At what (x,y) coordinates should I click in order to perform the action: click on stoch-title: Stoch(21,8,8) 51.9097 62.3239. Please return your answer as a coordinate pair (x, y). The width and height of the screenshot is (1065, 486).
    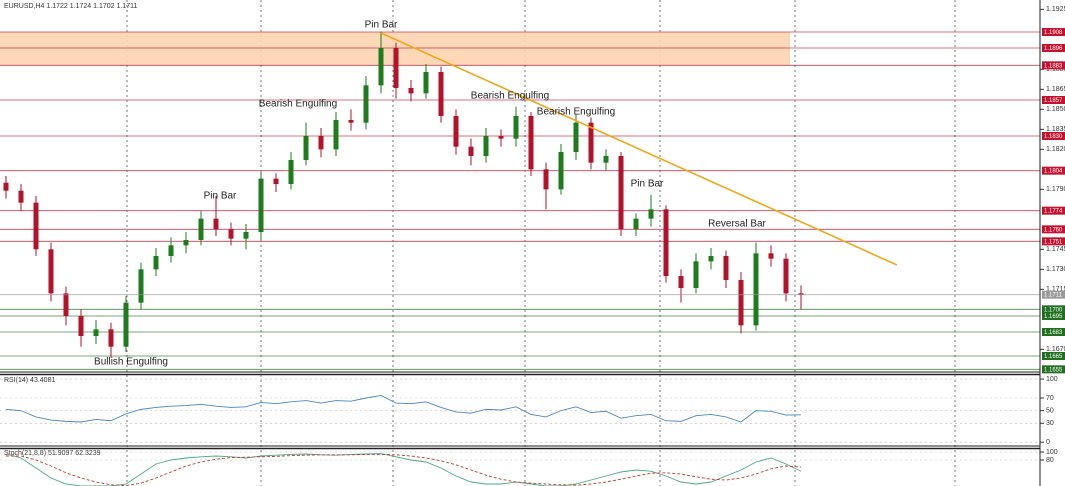
    Looking at the image, I should click on (52, 453).